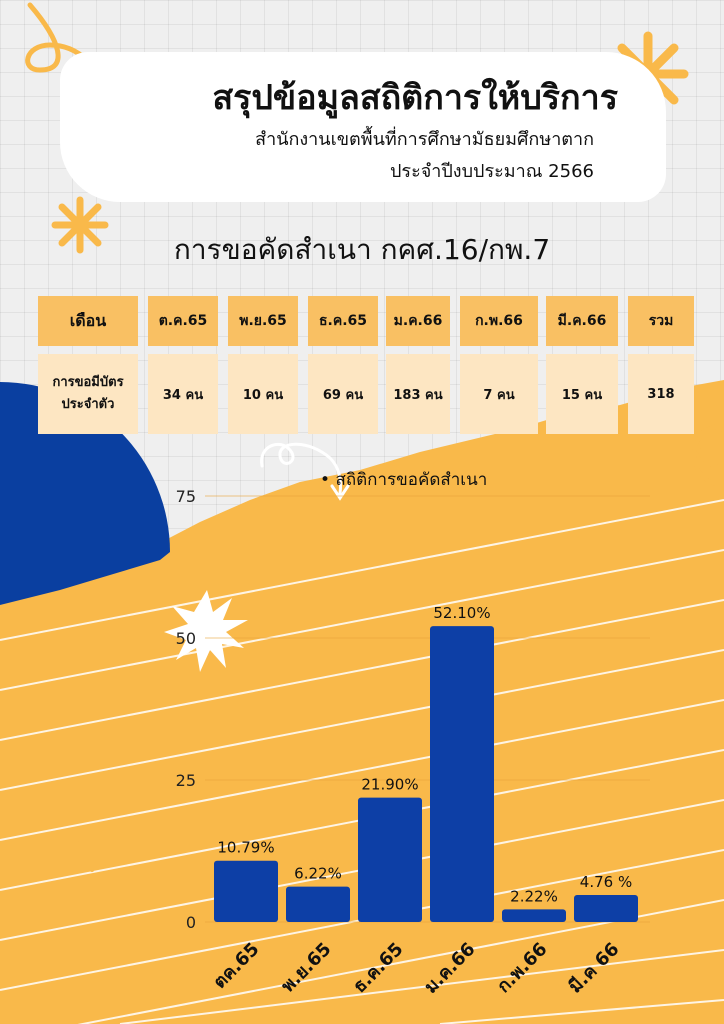 The width and height of the screenshot is (724, 1024). I want to click on page-title: สรุปข้อมูลสถิติการให้บริการ, so click(415, 98).